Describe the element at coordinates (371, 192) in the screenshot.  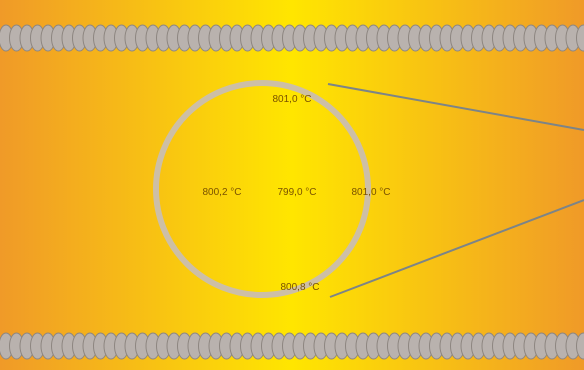
I see `temperature-right: 801,0 °C` at that location.